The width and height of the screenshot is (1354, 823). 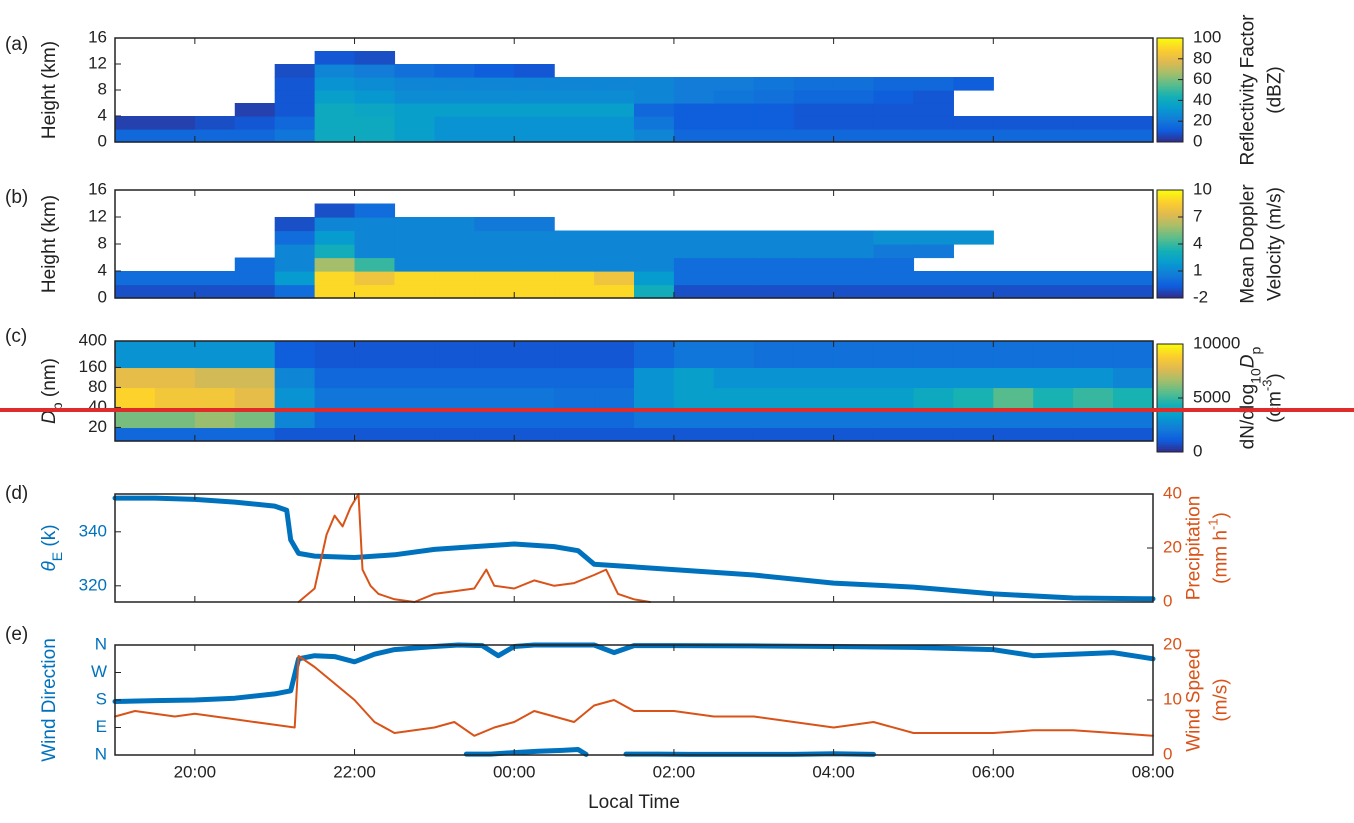 I want to click on colorbar-tick-label: 80, so click(x=1202, y=57).